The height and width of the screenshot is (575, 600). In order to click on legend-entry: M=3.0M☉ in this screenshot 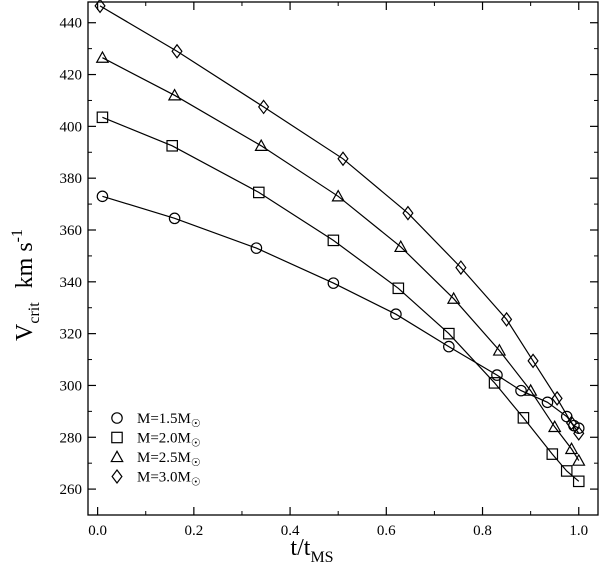, I will do `click(156, 479)`.